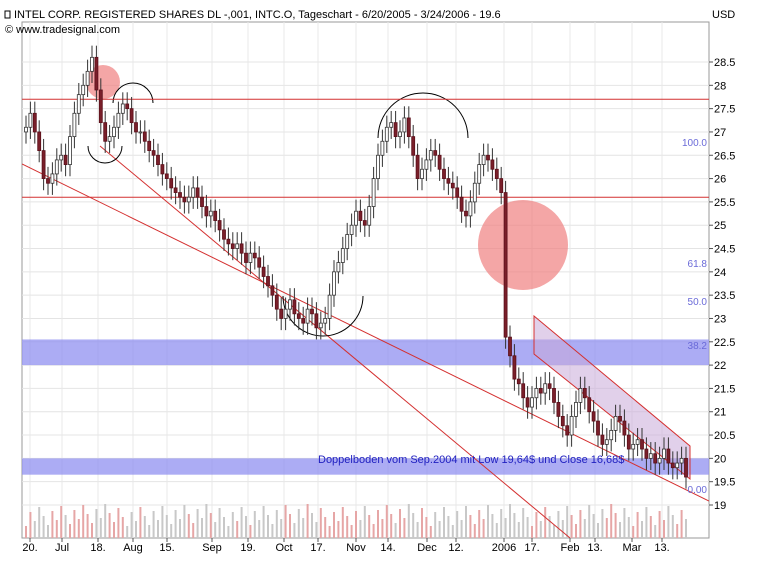 This screenshot has width=767, height=561. What do you see at coordinates (632, 548) in the screenshot?
I see `x-tick-label: Mar` at bounding box center [632, 548].